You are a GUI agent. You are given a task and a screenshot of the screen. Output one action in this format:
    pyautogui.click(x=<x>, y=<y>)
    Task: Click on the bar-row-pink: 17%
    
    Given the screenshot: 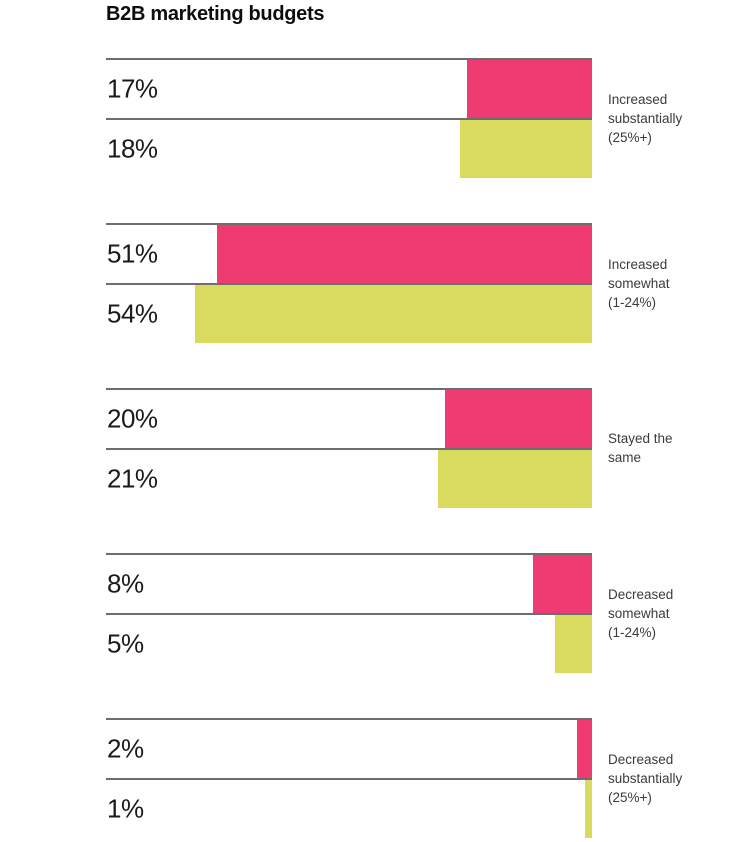 What is the action you would take?
    pyautogui.click(x=349, y=88)
    